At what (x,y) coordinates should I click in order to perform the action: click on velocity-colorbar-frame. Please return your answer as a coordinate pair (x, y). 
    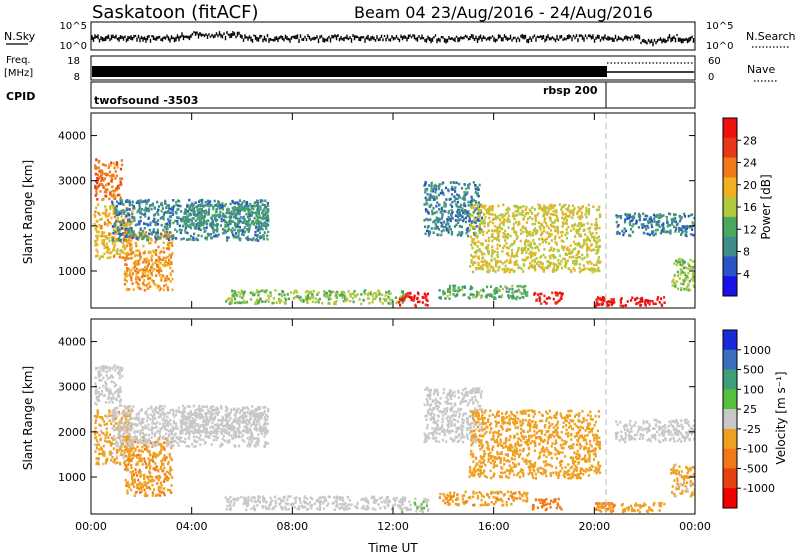
    Looking at the image, I should click on (730, 419).